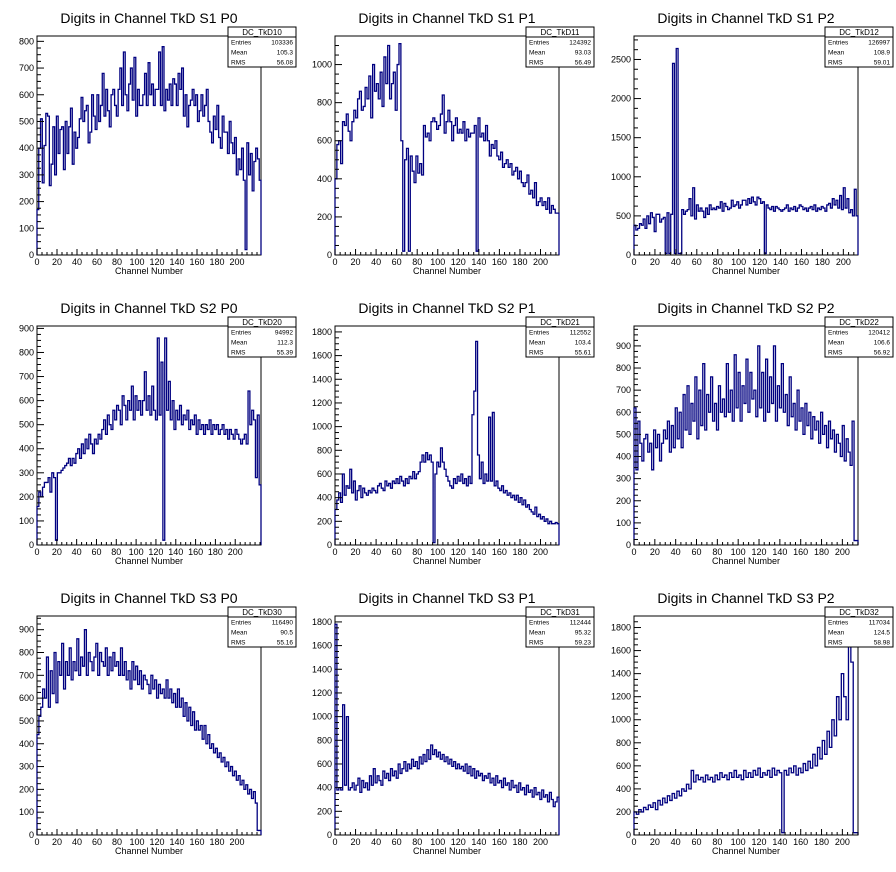 Image resolution: width=896 pixels, height=872 pixels. What do you see at coordinates (879, 333) in the screenshot?
I see `stats-entries-value: 120412` at bounding box center [879, 333].